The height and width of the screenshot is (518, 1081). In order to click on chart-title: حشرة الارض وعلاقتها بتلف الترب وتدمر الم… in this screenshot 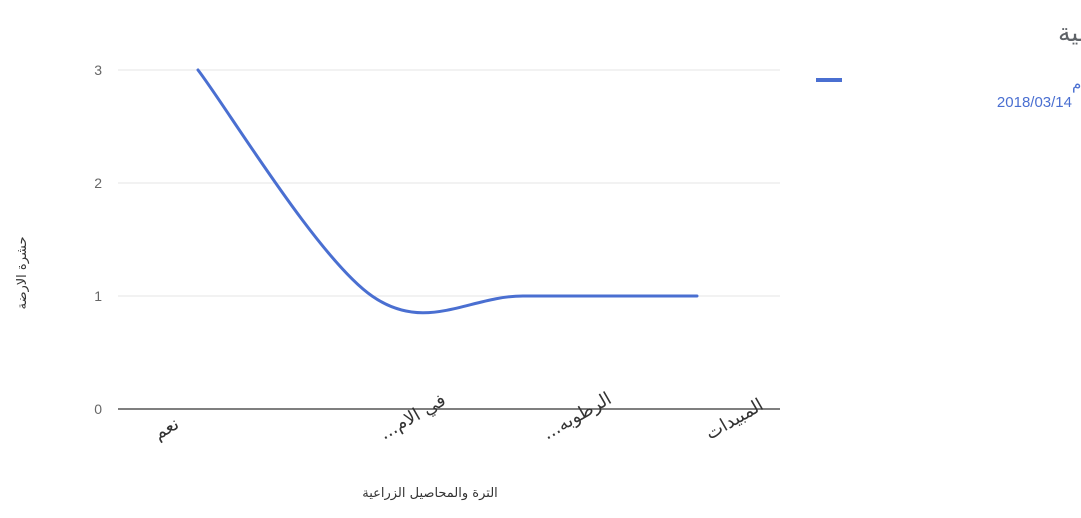, I will do `click(1069, 33)`.